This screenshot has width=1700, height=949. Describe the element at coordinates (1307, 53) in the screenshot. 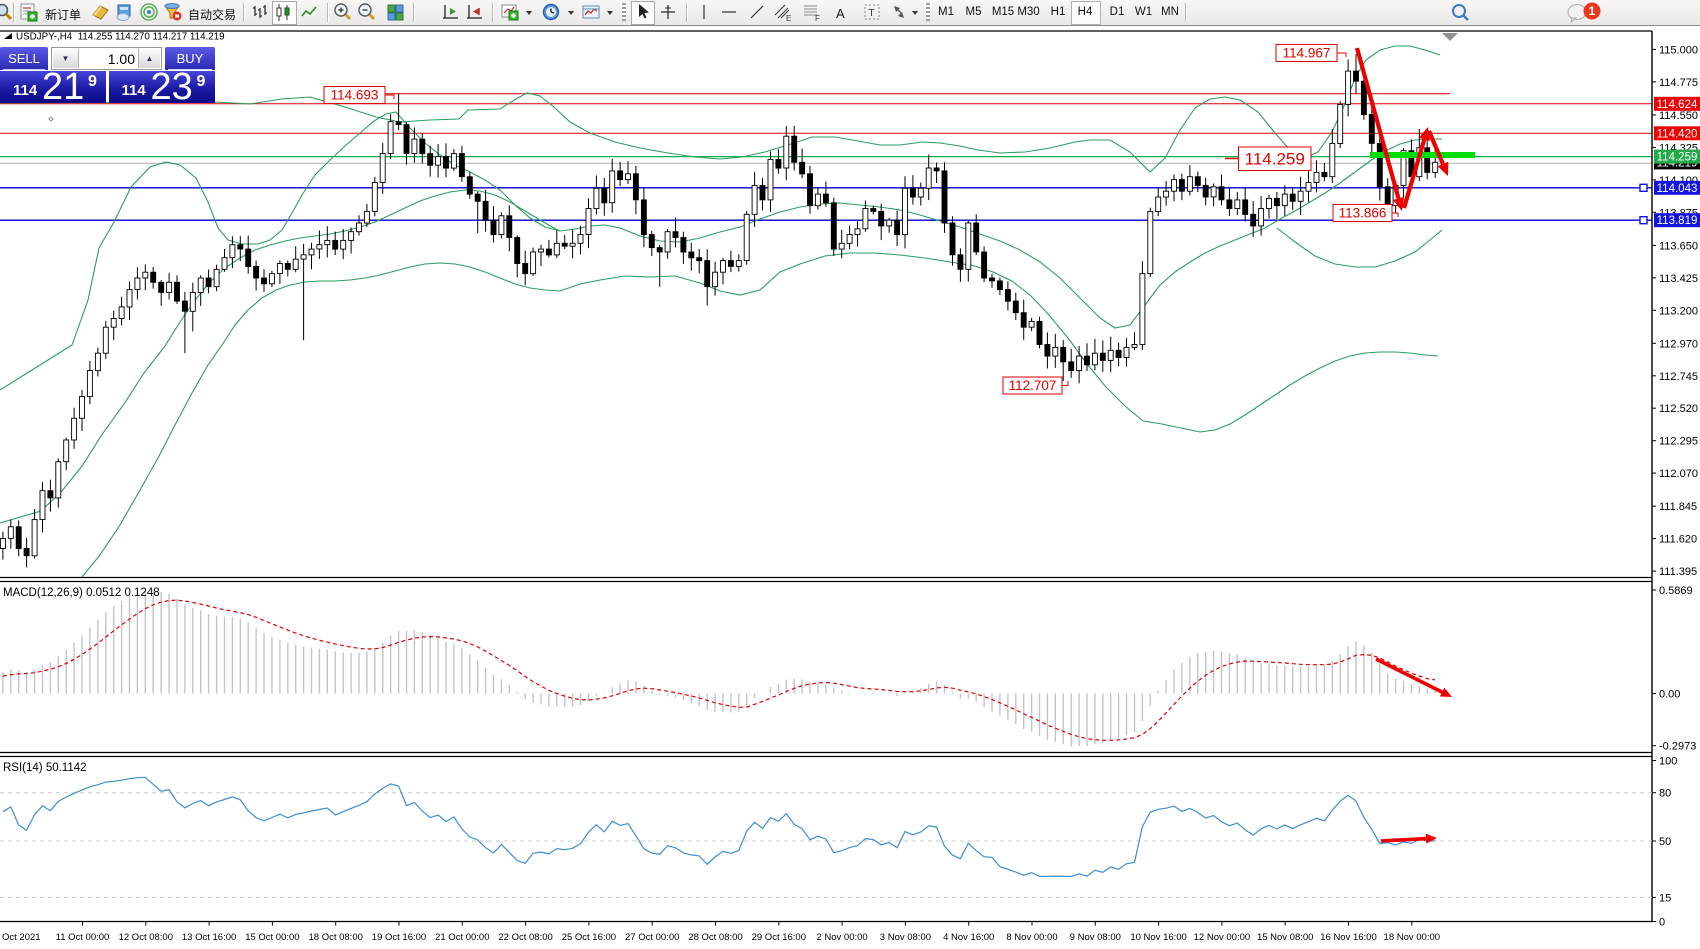

I see `svg-text: 114.967` at that location.